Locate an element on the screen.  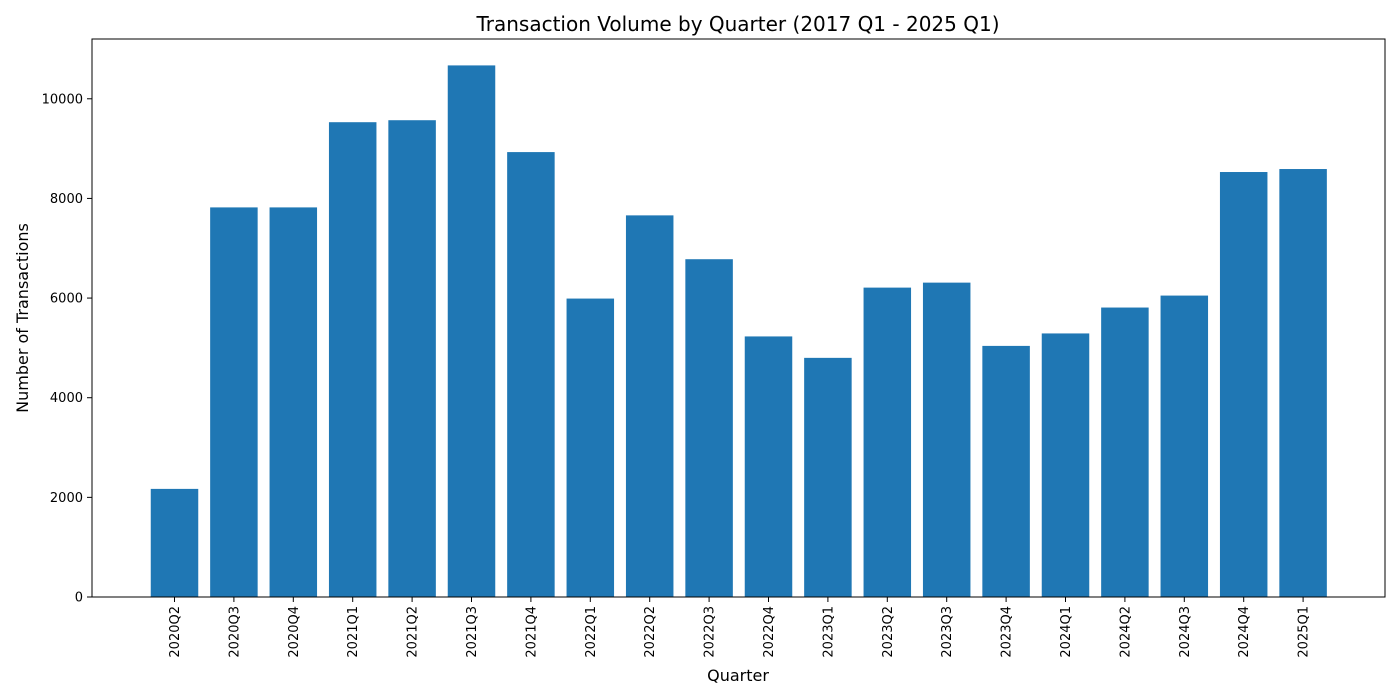
x-tick-label: 2020Q4 is located at coordinates (294, 632).